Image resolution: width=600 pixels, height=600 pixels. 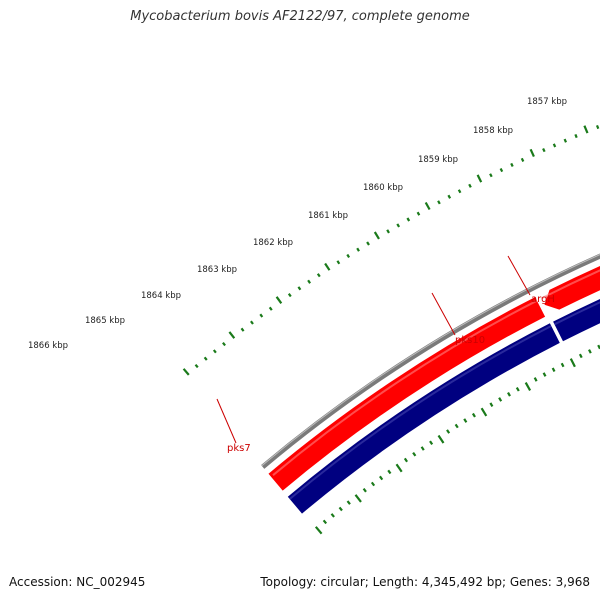 I want to click on ruler-label: 1859 kbp, so click(x=438, y=160).